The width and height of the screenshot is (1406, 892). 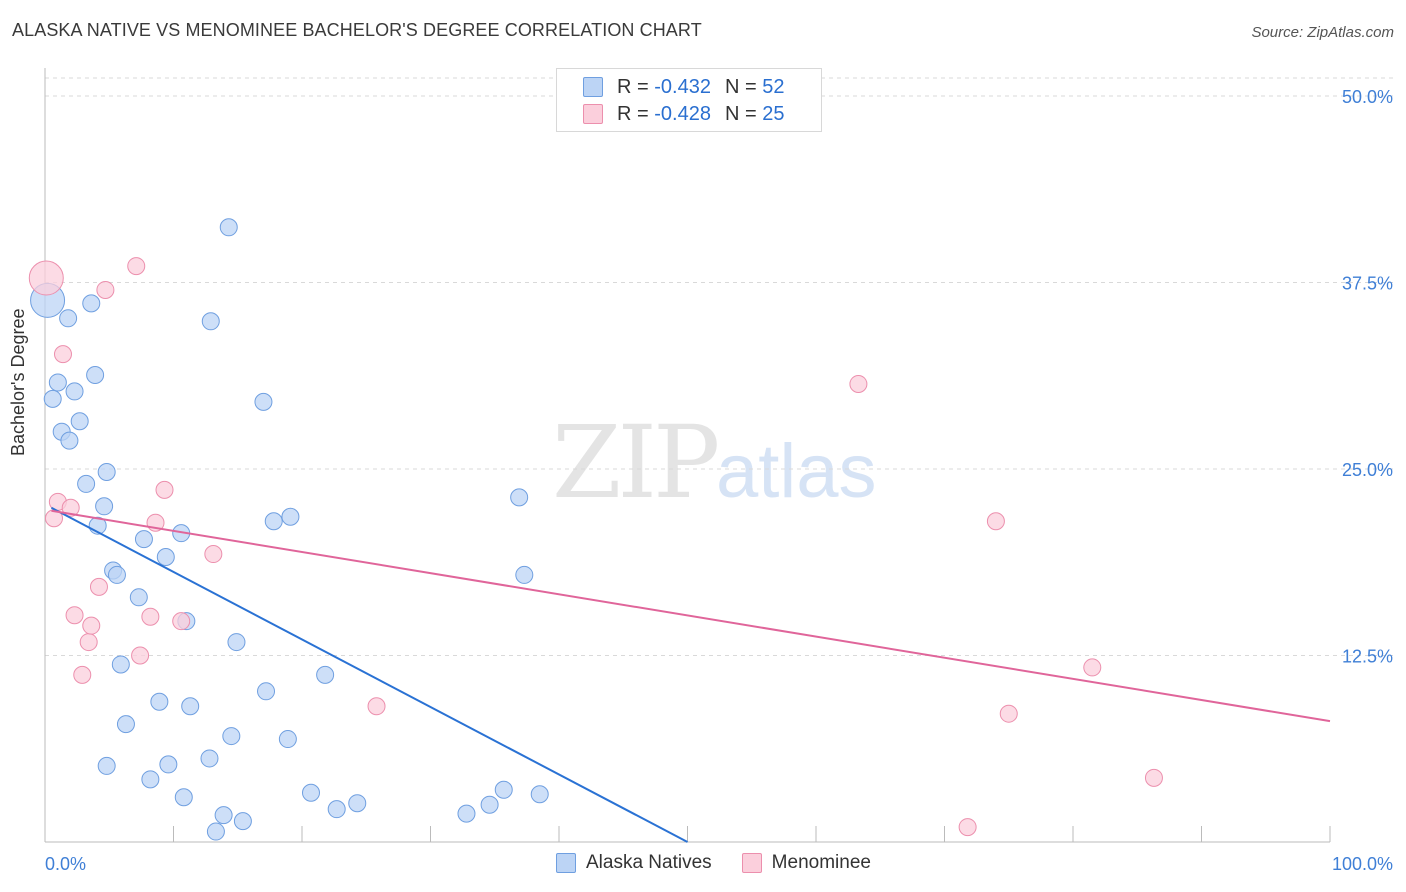 What do you see at coordinates (773, 113) in the screenshot?
I see `legend-n-value: 25` at bounding box center [773, 113].